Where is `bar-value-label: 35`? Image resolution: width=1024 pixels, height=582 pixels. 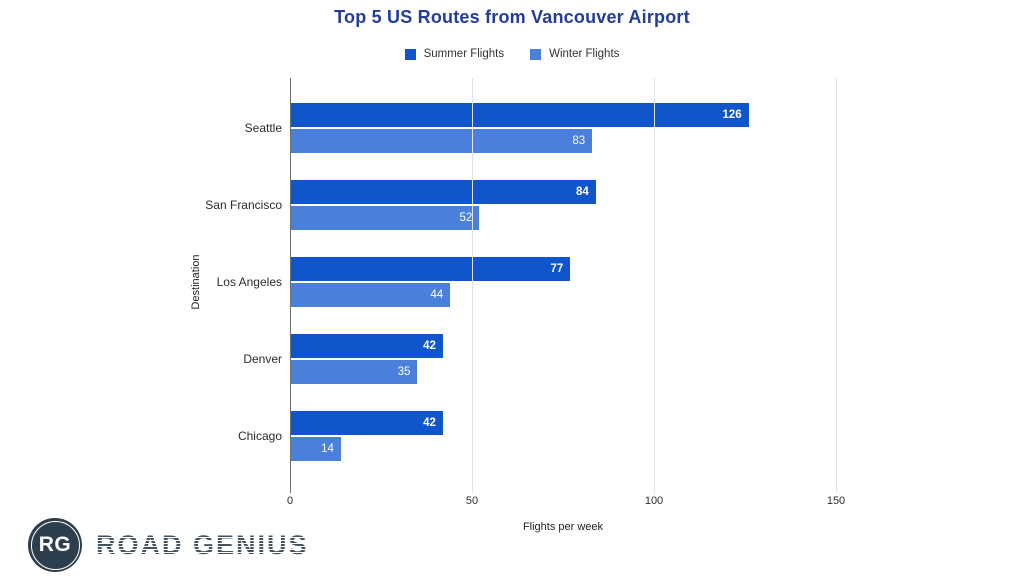
bar-value-label: 35 is located at coordinates (404, 371).